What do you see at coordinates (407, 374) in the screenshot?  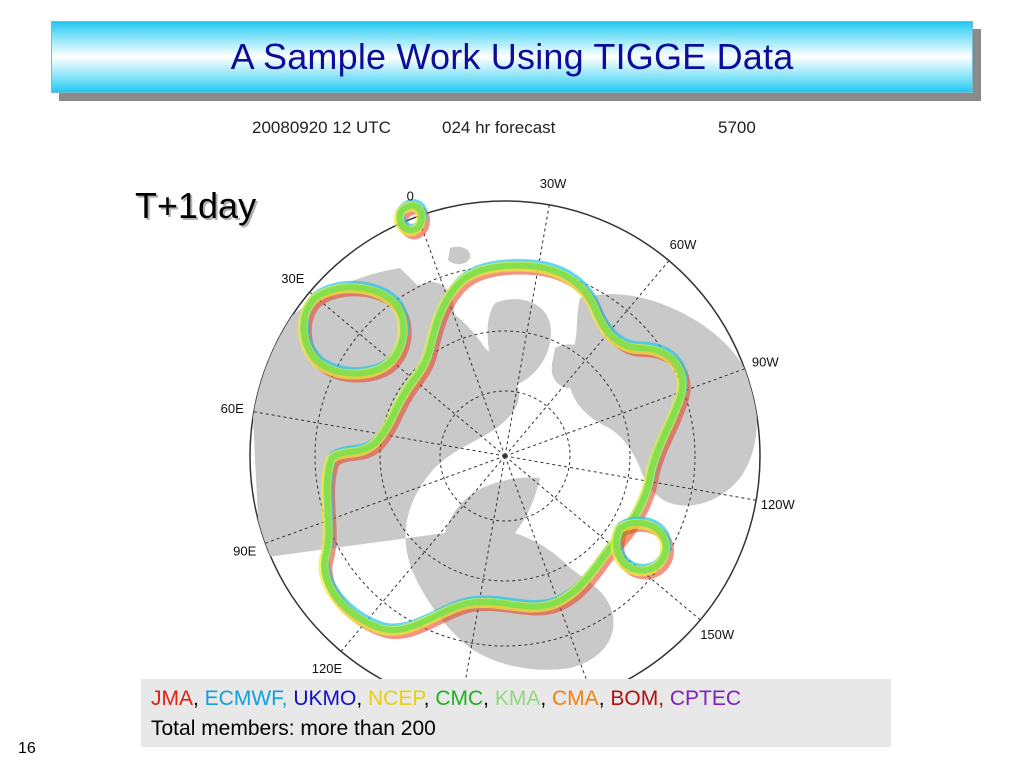 I see `meridian-30e` at bounding box center [407, 374].